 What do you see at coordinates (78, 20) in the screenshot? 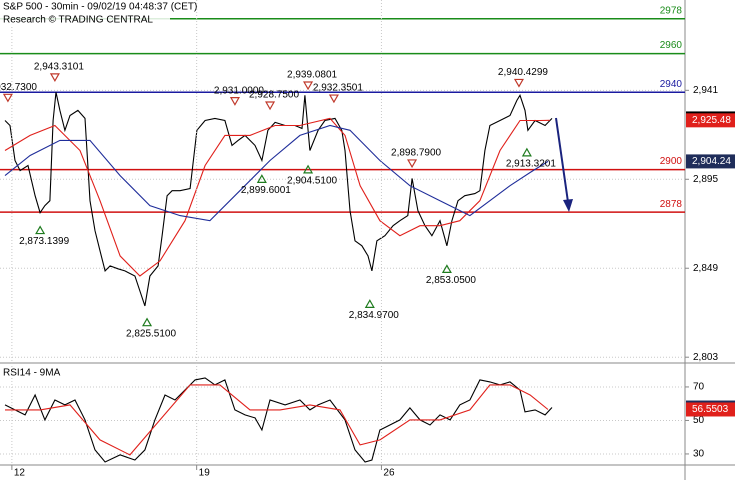
I see `chart-subtitle: Research © TRADING CENTRAL` at bounding box center [78, 20].